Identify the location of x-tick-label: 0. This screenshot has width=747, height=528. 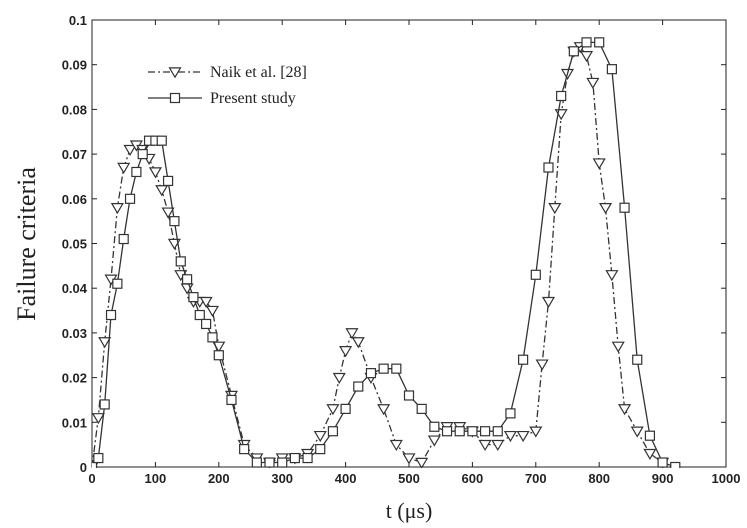
(91, 478).